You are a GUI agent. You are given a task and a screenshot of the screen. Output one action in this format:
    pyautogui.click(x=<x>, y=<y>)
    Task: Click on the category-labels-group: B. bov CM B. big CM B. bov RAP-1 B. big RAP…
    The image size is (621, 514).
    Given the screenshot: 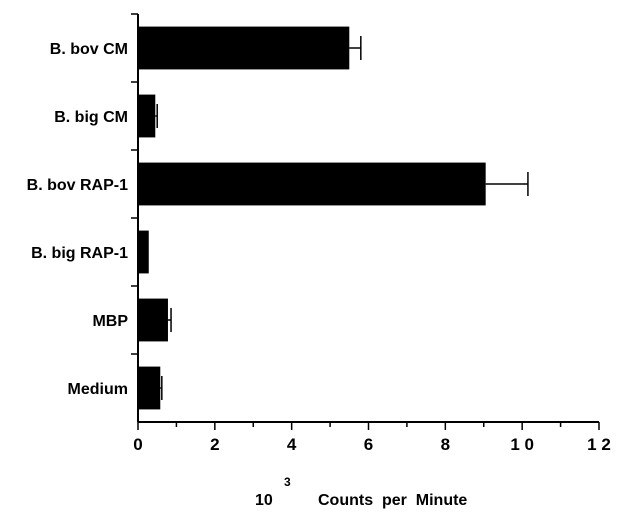 What is the action you would take?
    pyautogui.click(x=78, y=219)
    